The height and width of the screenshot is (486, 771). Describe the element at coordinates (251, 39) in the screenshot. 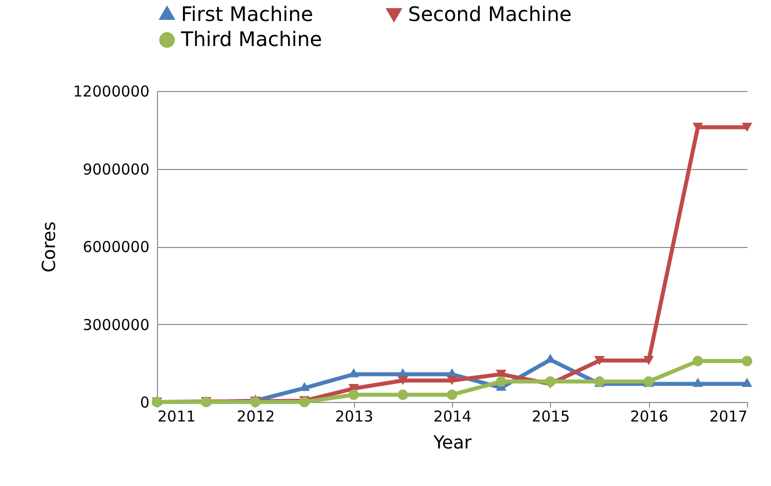

I see `legend-label: Third Machine` at that location.